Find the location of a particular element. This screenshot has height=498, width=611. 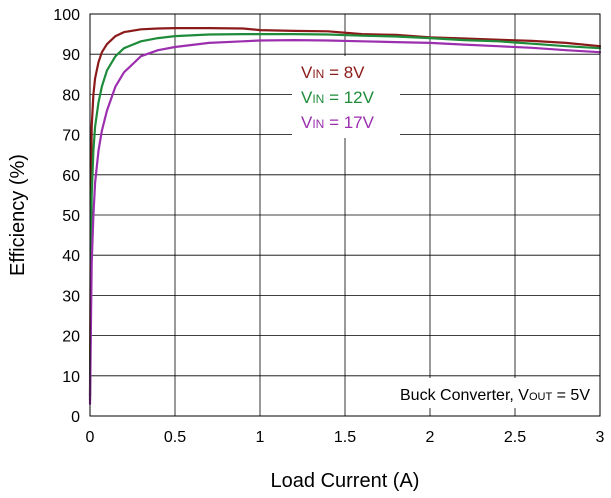

x-tick-label: 0.5 is located at coordinates (175, 437).